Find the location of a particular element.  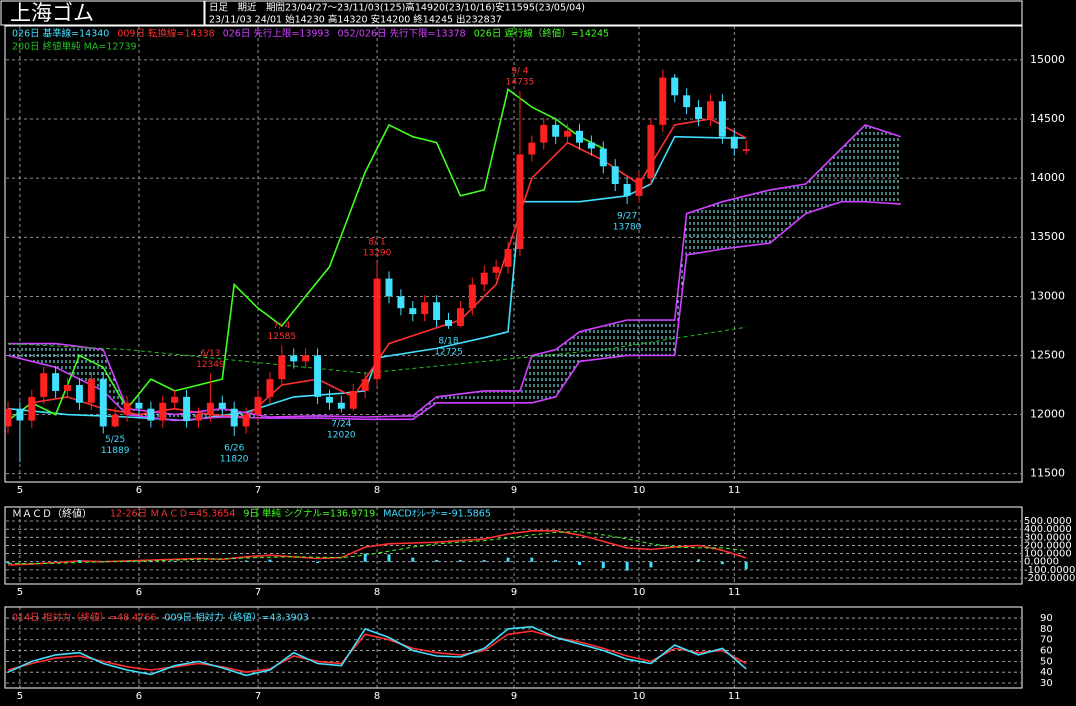

y-tick-label: 50 is located at coordinates (1046, 661).